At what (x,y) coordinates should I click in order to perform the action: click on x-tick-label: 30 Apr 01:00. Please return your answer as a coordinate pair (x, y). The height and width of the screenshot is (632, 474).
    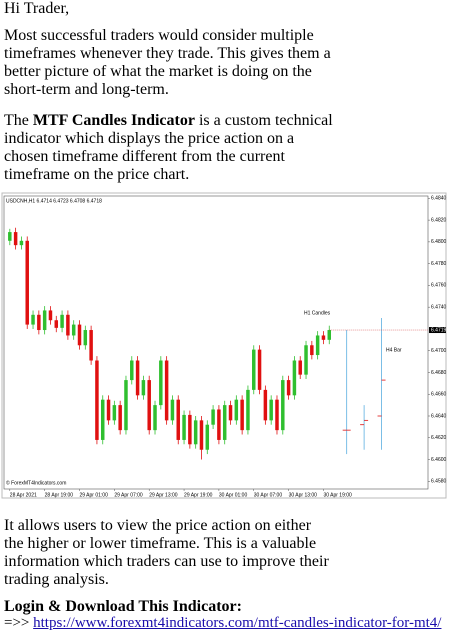
    Looking at the image, I should click on (233, 495).